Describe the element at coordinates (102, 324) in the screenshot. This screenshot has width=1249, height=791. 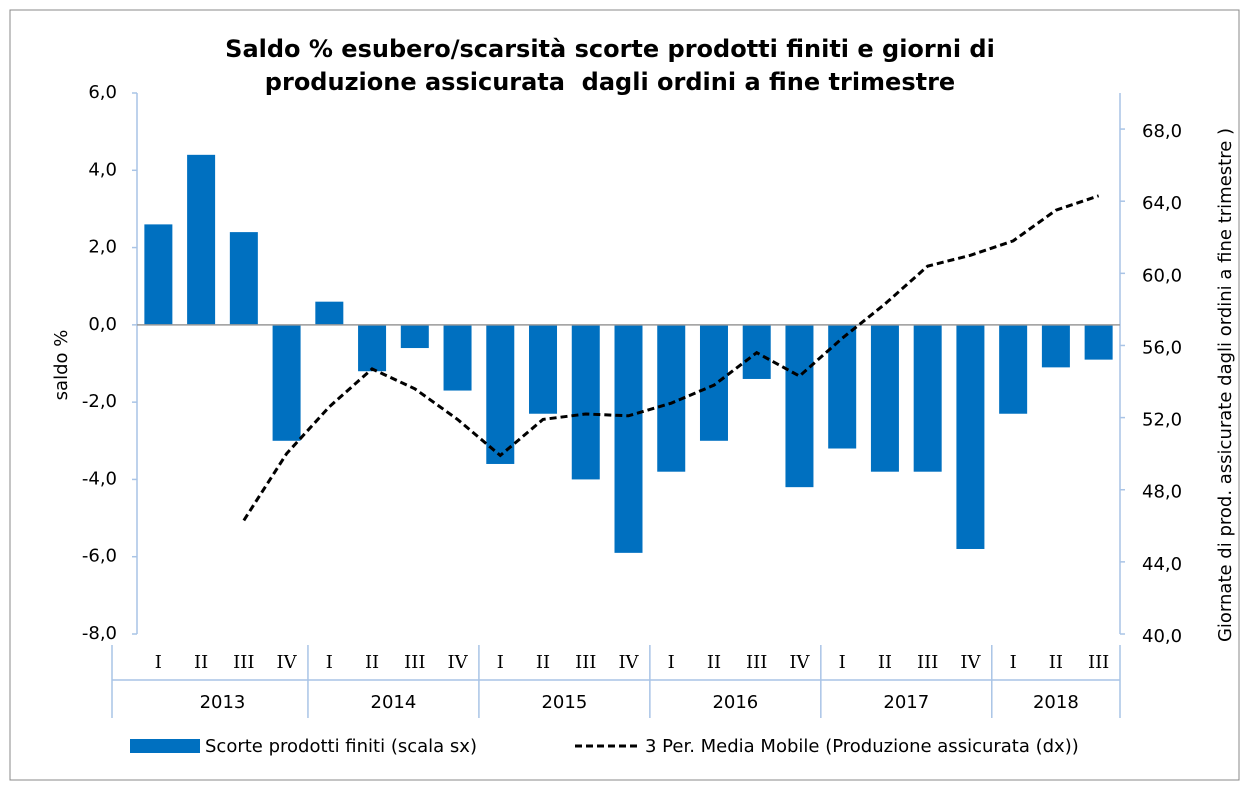
I see `y-tick-label: 0,0` at that location.